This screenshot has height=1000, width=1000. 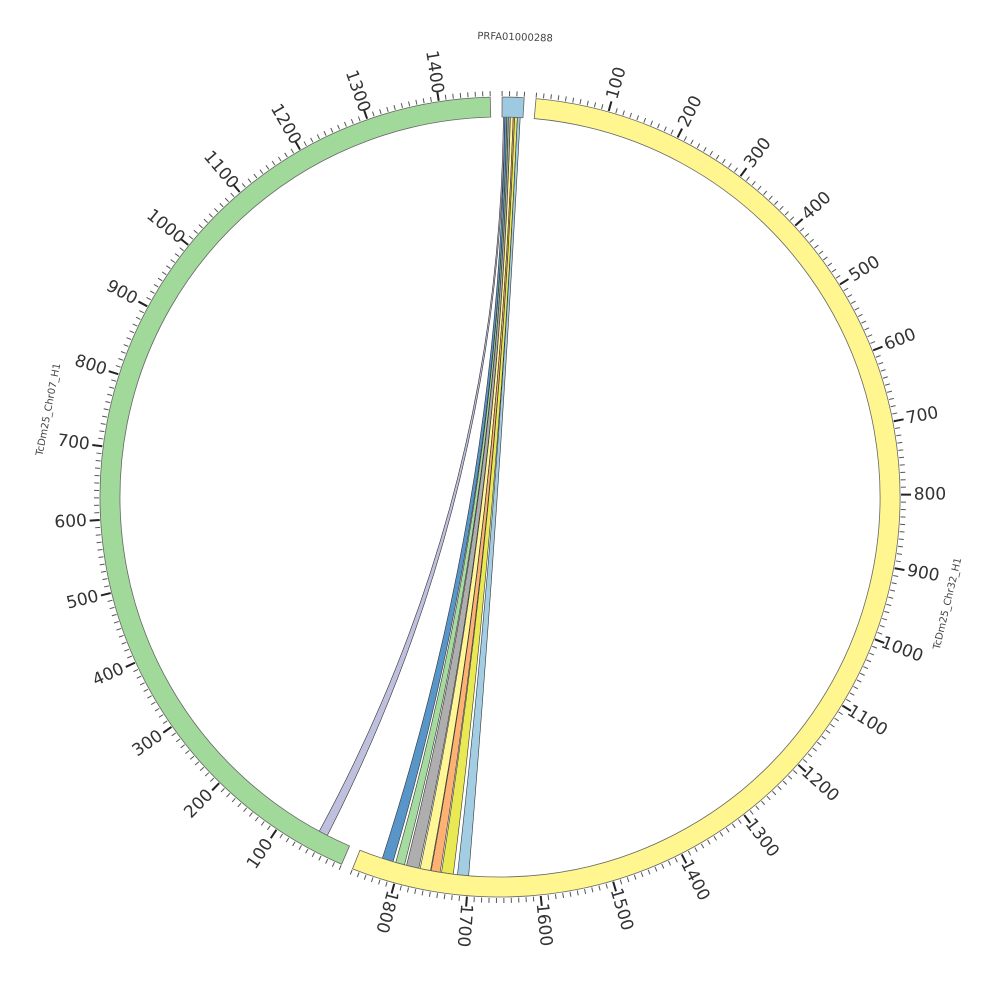 I want to click on tick-label: 1700, so click(x=464, y=925).